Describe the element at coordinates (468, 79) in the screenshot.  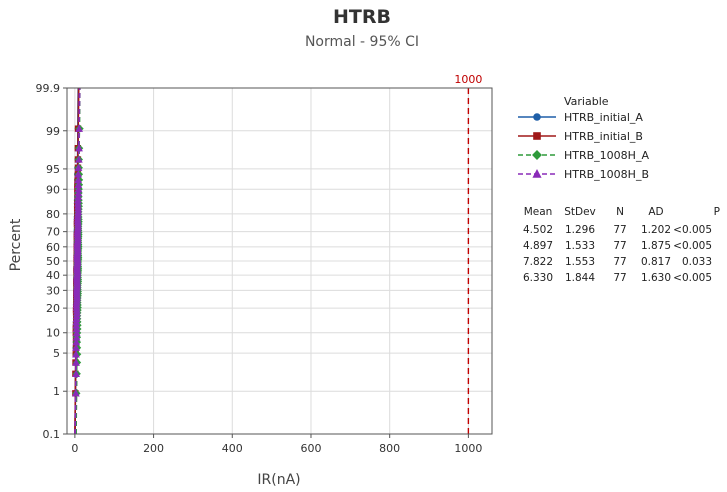
I see `reference-line-label: 1000` at that location.